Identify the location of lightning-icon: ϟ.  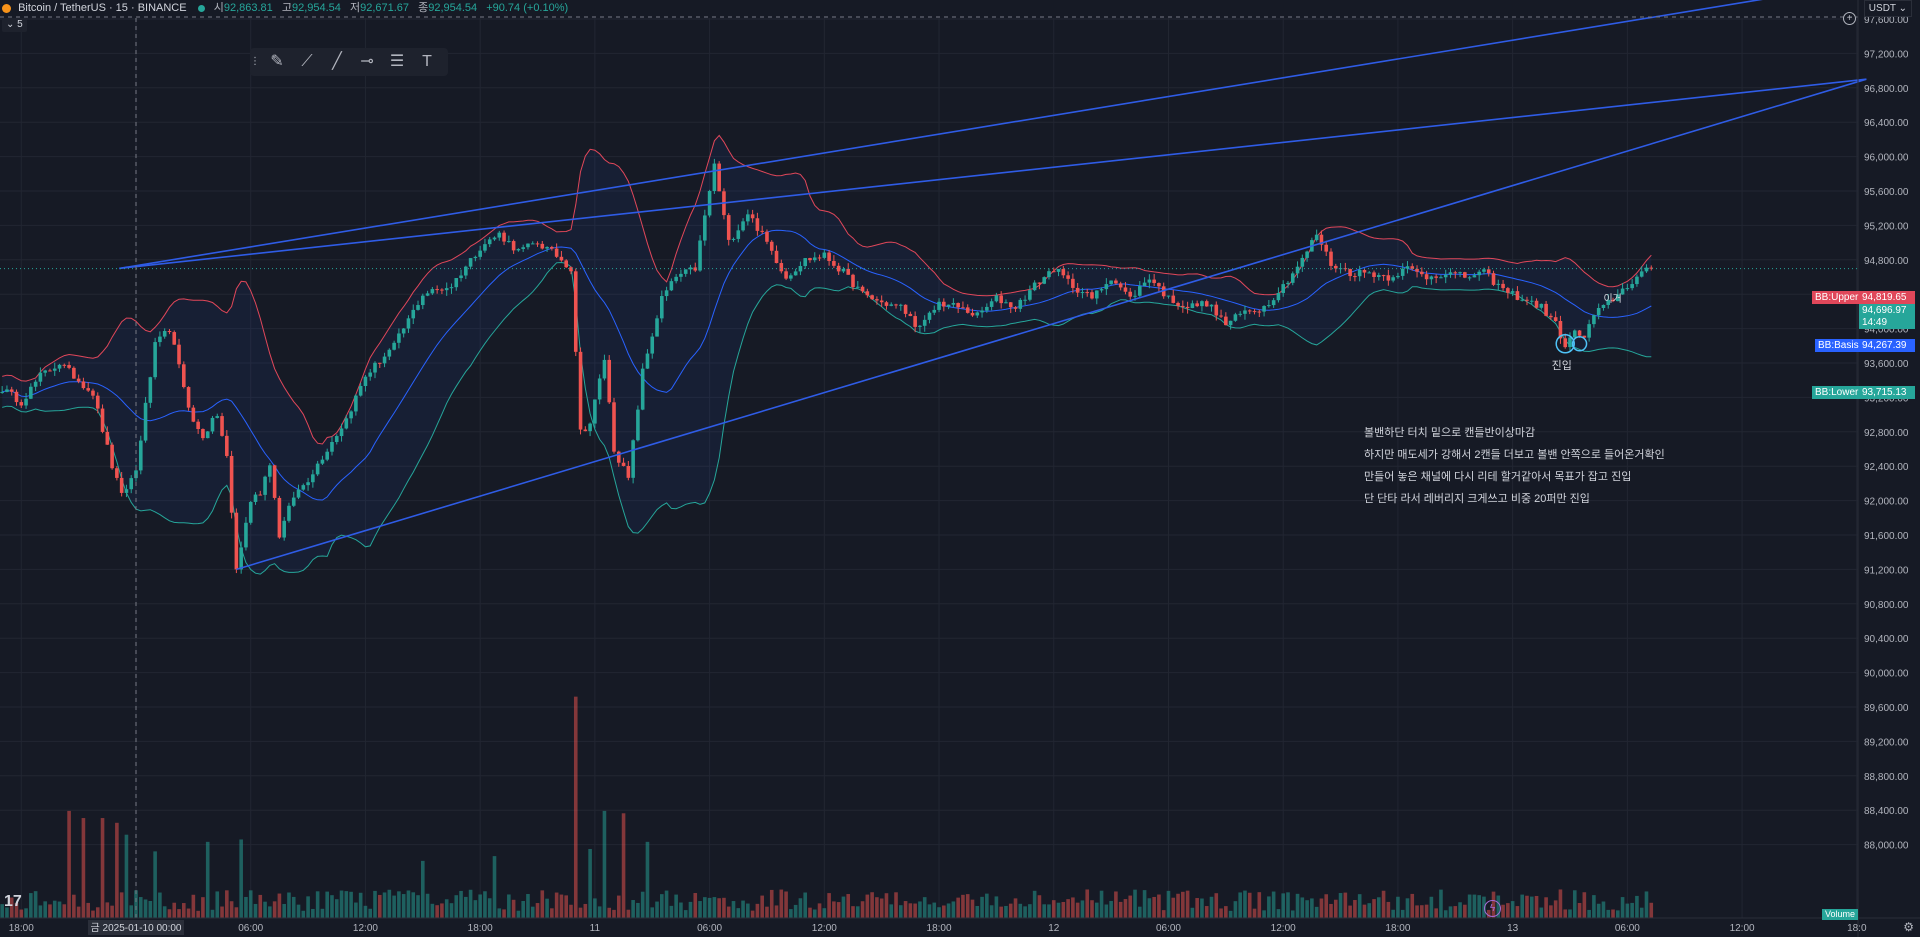
(1492, 908).